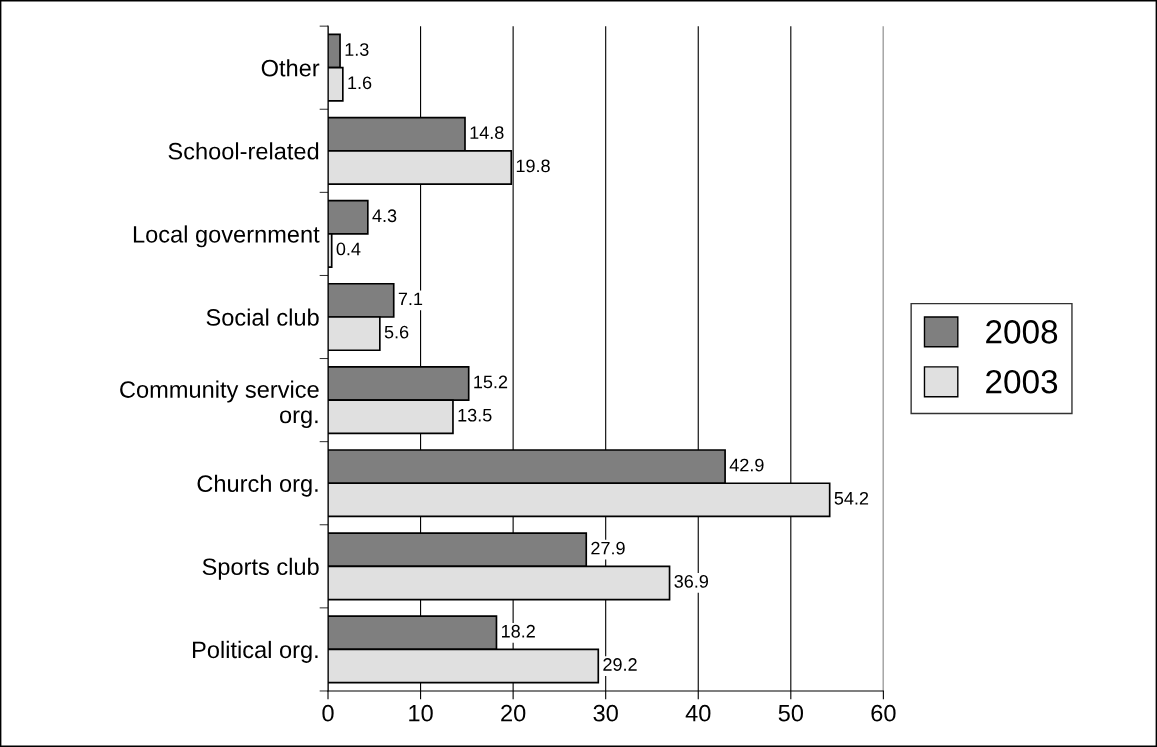  I want to click on x-tick-label: 20, so click(513, 713).